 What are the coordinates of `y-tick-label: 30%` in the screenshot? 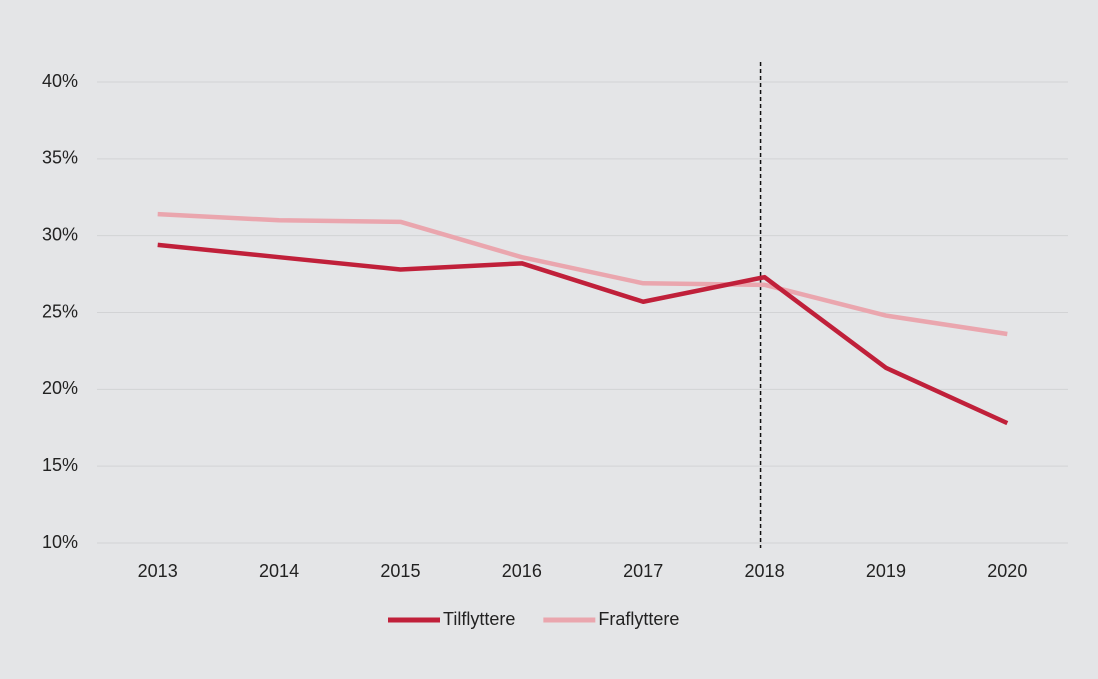 It's located at (60, 234).